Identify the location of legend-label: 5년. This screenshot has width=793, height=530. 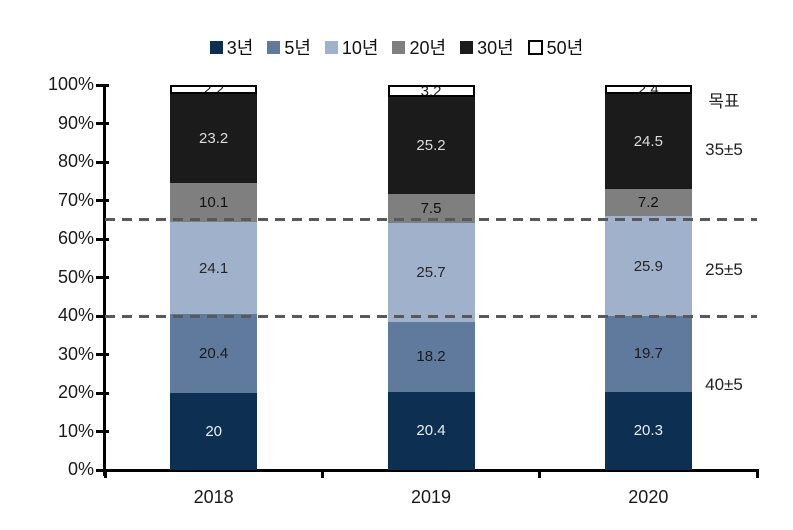
(297, 48).